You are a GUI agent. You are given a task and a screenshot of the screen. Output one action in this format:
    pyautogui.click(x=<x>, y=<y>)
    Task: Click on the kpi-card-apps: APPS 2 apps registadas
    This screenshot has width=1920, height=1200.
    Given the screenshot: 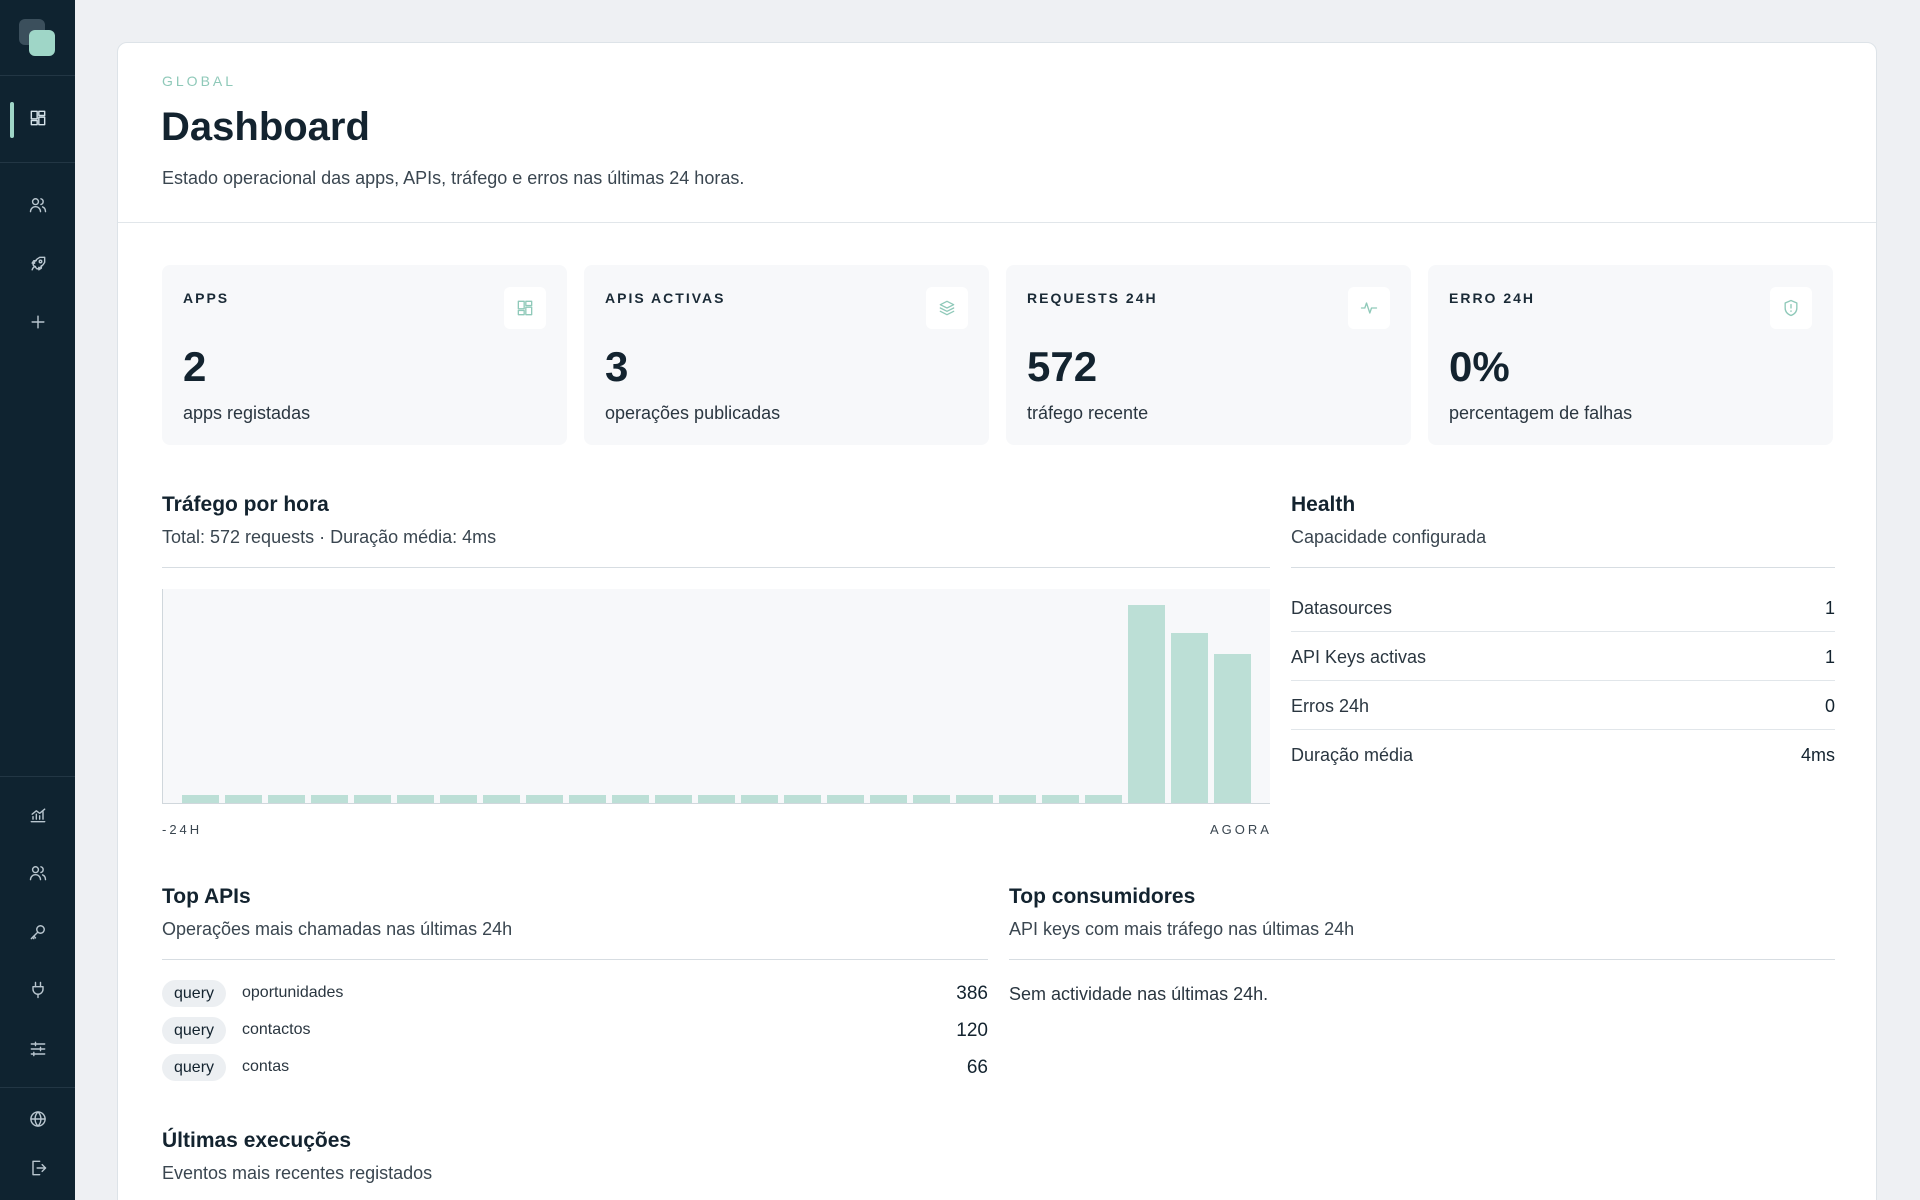 What is the action you would take?
    pyautogui.click(x=364, y=355)
    